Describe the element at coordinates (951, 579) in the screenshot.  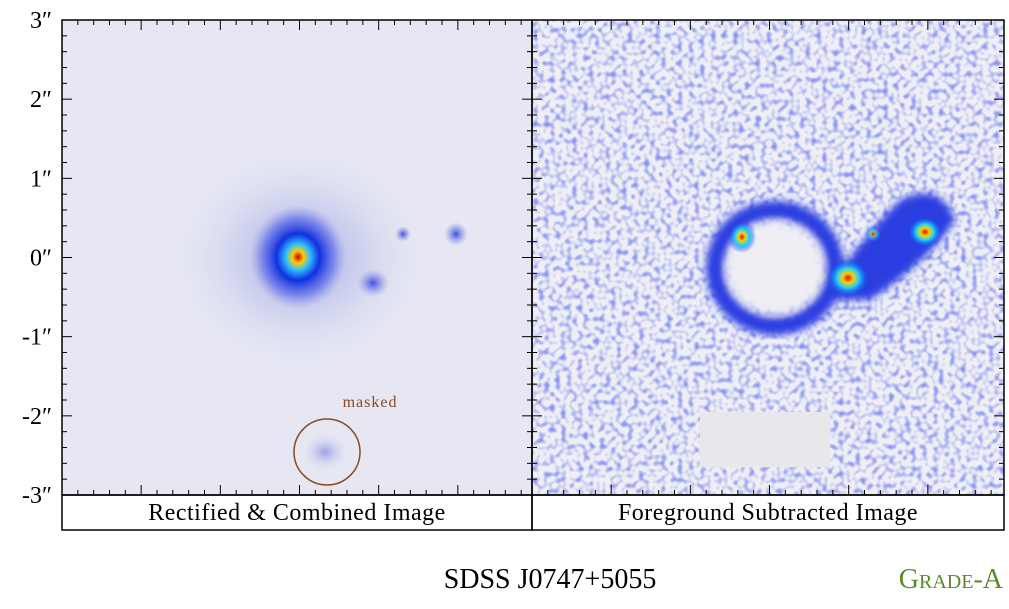
I see `grade: Grade-A` at that location.